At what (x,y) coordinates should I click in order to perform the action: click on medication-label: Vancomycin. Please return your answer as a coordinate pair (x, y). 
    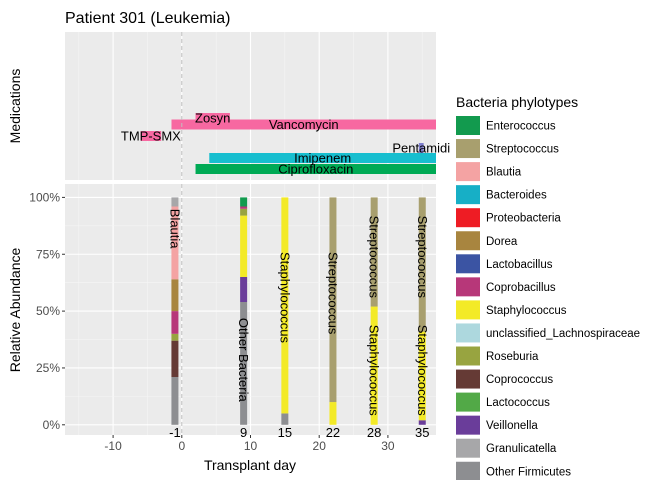
    Looking at the image, I should click on (304, 124).